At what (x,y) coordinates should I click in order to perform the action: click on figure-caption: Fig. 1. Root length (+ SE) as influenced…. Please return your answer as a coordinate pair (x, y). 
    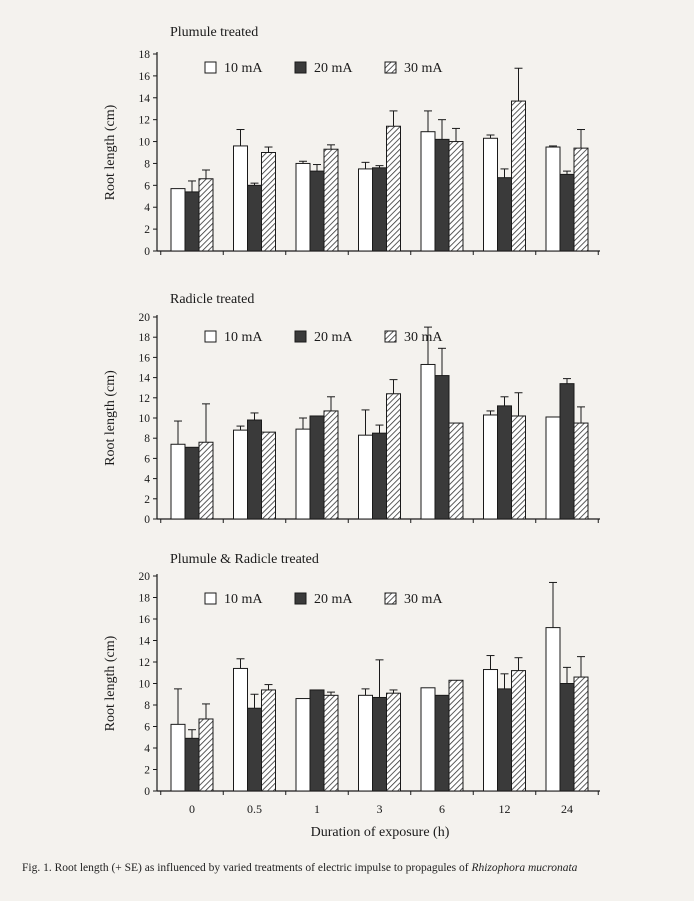
    Looking at the image, I should click on (357, 868).